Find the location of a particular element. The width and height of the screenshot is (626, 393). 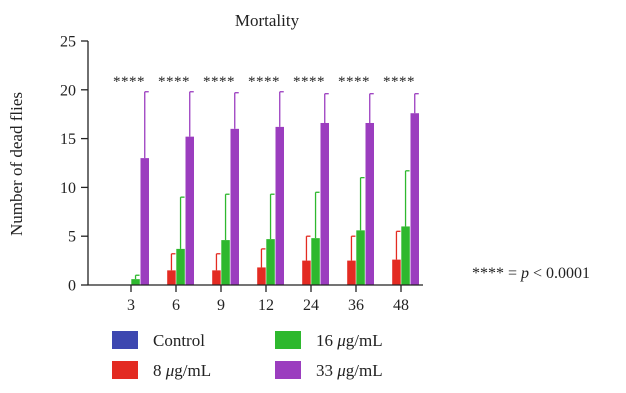

legend-label: 33 μg/mL is located at coordinates (349, 370).